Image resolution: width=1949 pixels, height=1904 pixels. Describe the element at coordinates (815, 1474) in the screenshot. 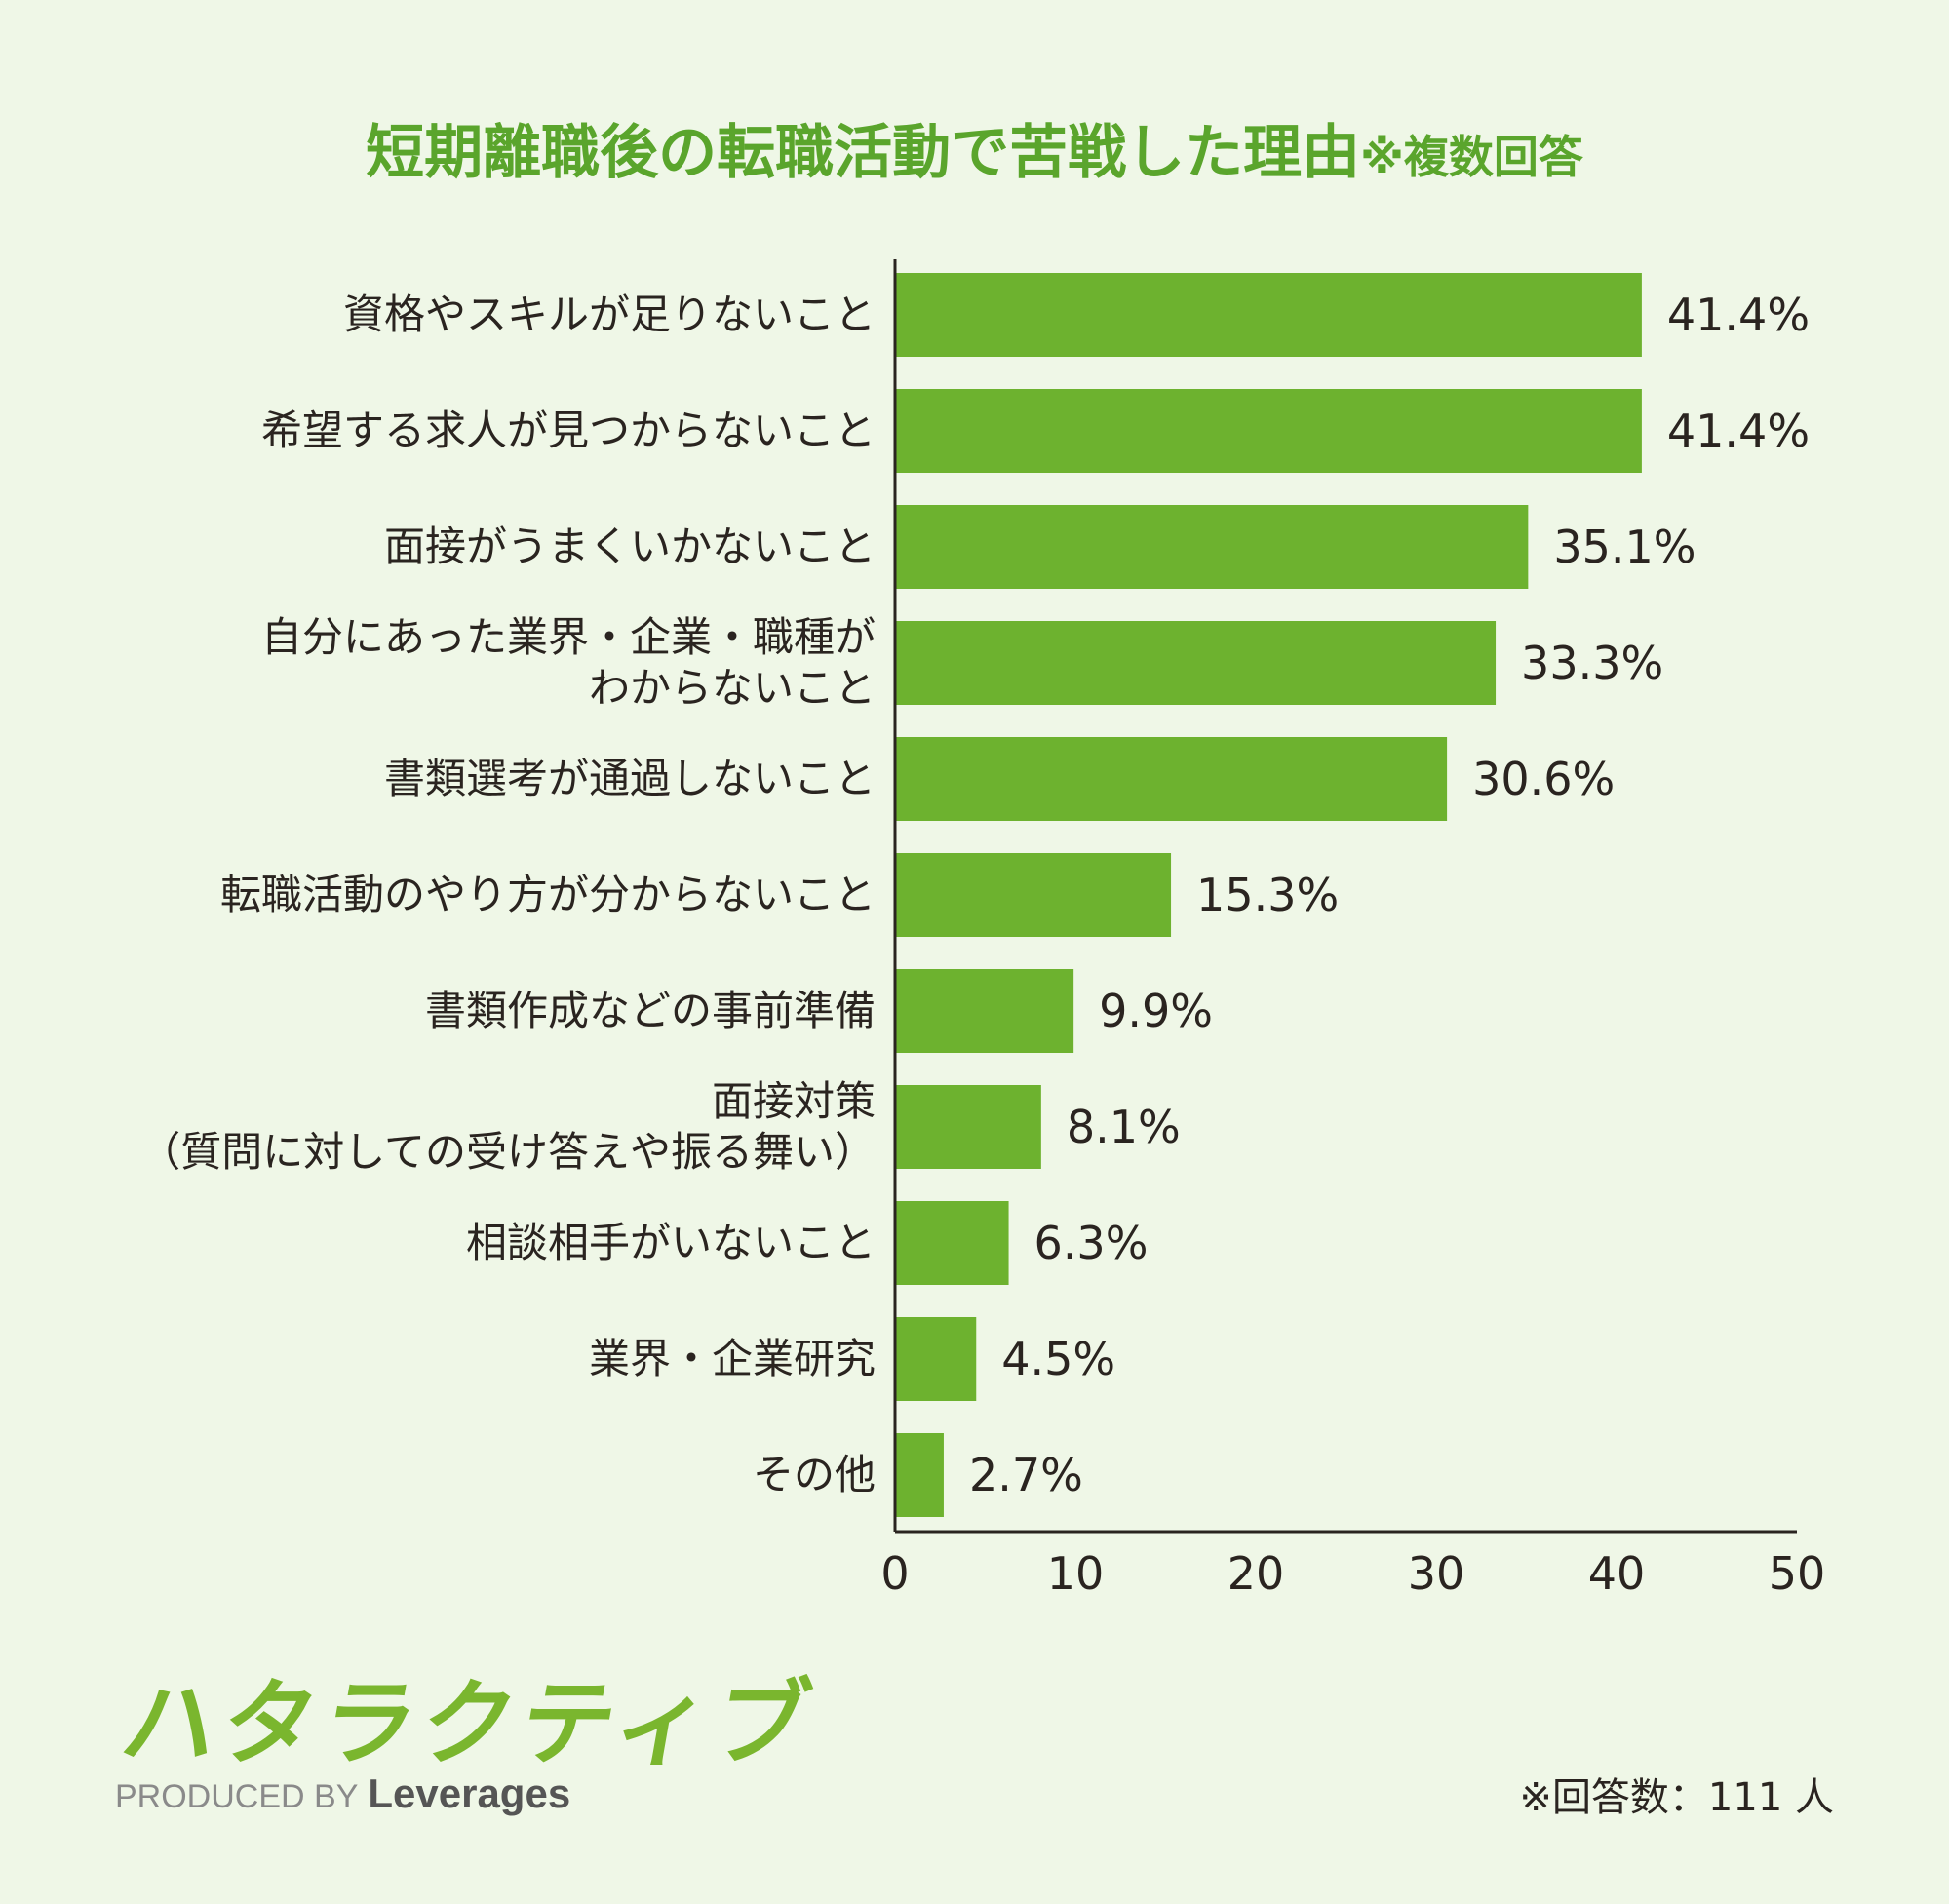

I see `category-label: その他` at that location.